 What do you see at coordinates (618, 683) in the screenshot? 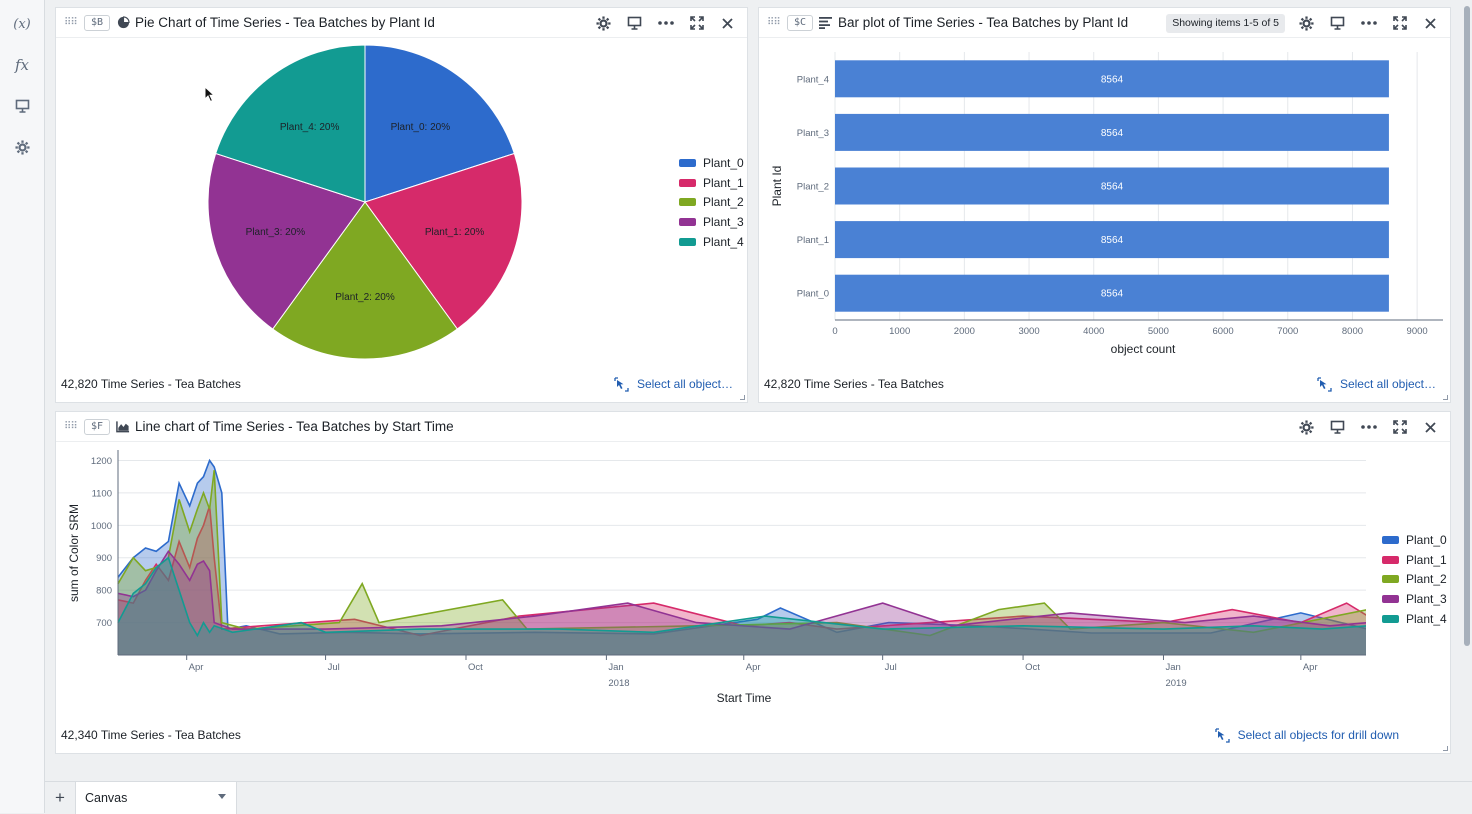
I see `x-tick-year-label: 2018` at bounding box center [618, 683].